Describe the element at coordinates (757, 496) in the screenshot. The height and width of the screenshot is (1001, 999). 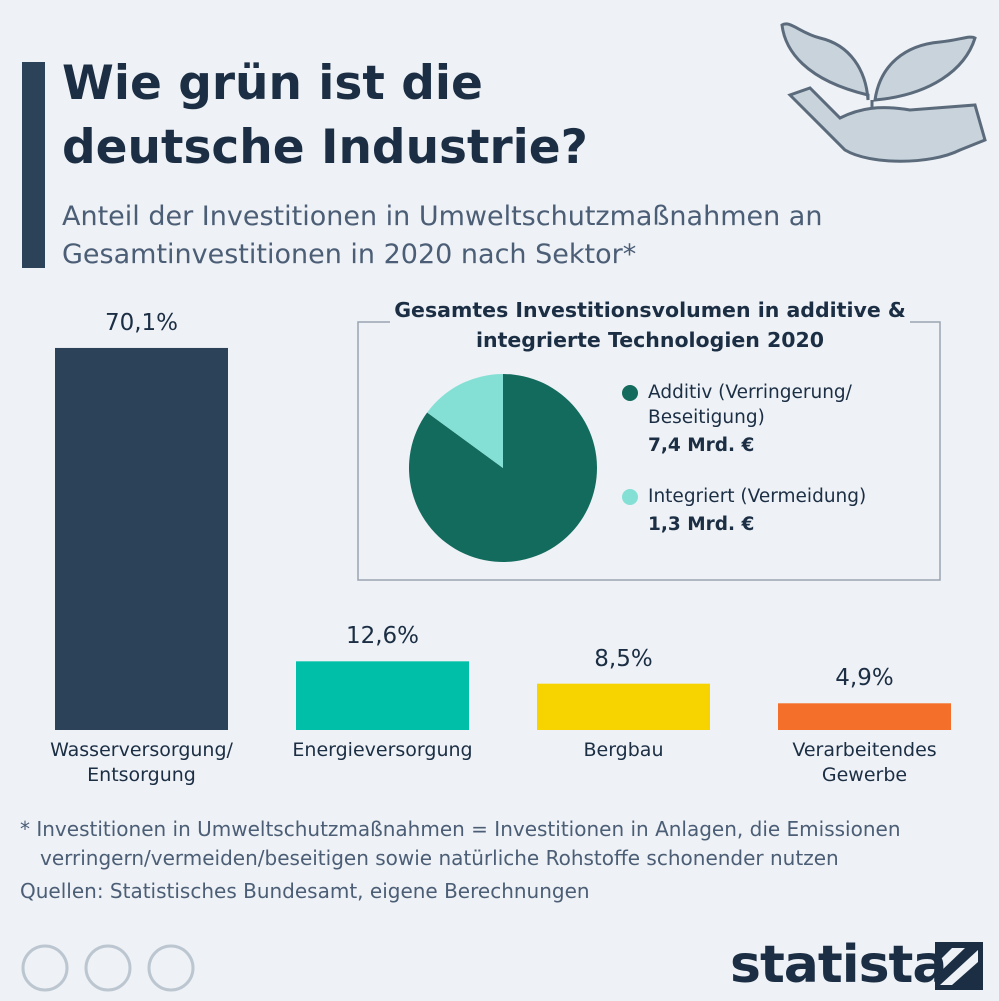
I see `legend-label: Integriert (Vermeidung)` at that location.